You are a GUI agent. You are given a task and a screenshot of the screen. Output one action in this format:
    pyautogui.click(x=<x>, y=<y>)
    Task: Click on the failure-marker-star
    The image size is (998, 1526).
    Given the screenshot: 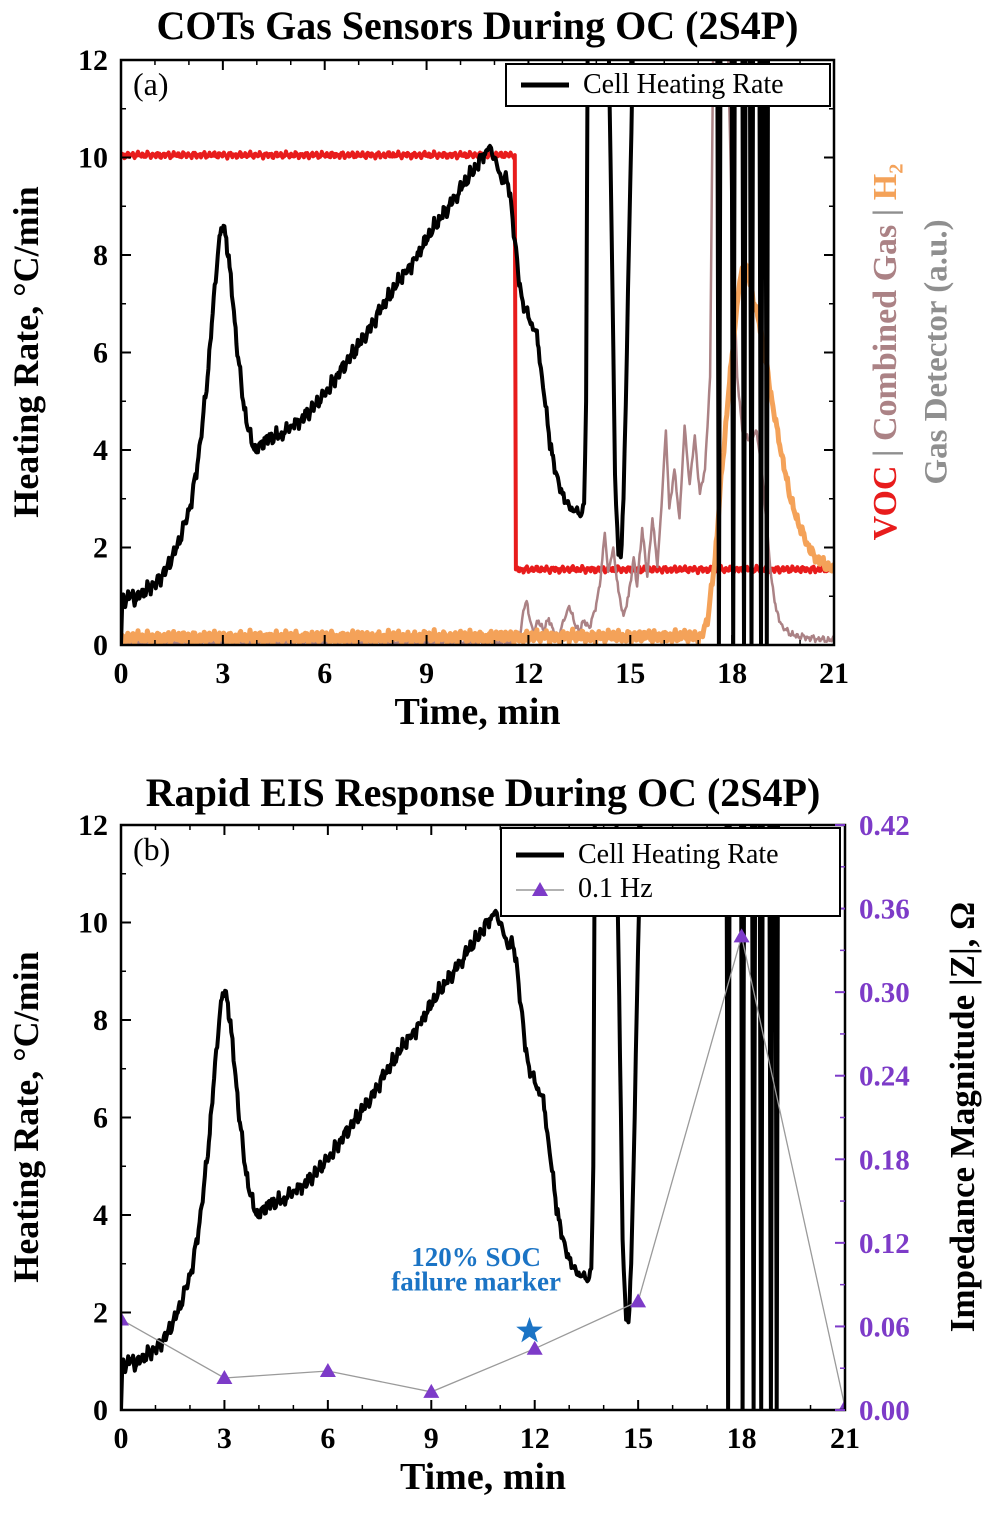 What is the action you would take?
    pyautogui.click(x=529, y=1330)
    